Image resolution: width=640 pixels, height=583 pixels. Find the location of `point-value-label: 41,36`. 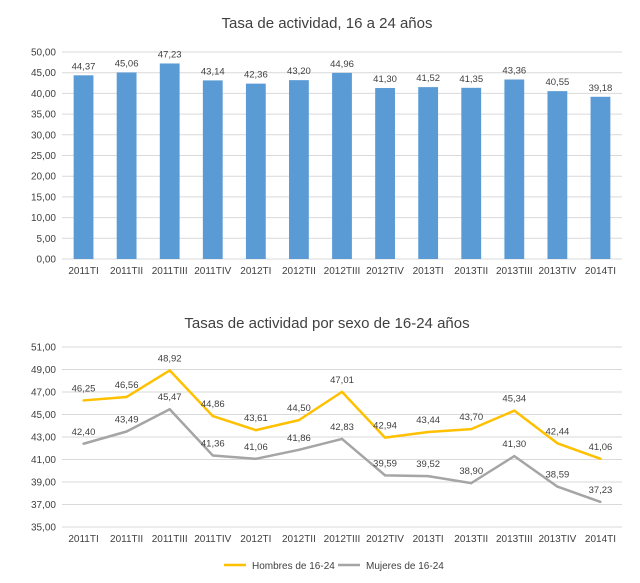

point-value-label: 41,36 is located at coordinates (213, 443).